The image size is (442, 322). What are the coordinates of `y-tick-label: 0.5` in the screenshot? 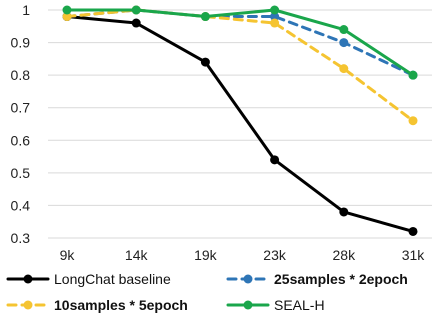 It's located at (21, 173).